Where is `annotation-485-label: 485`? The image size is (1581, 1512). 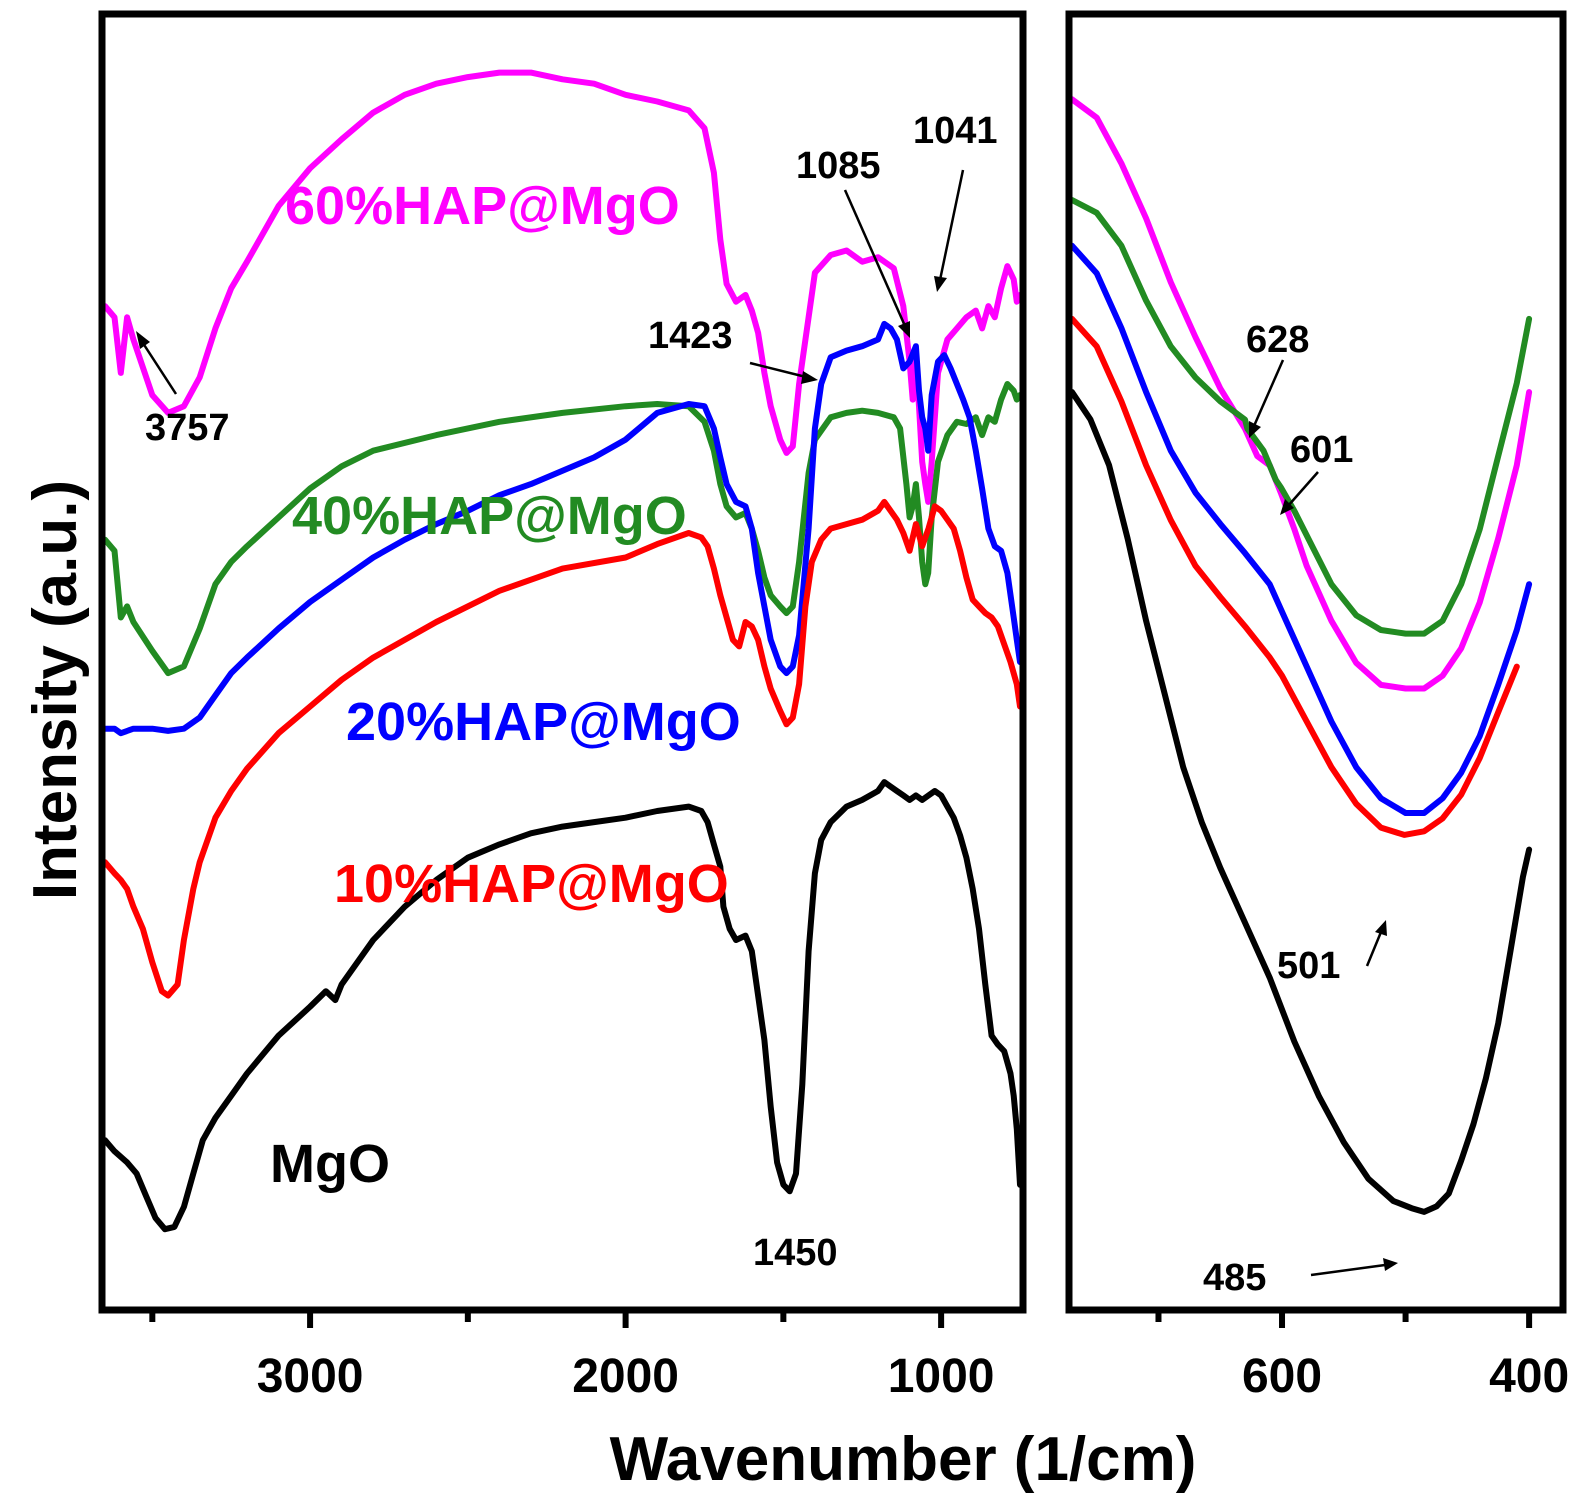
annotation-485-label: 485 is located at coordinates (1234, 1278).